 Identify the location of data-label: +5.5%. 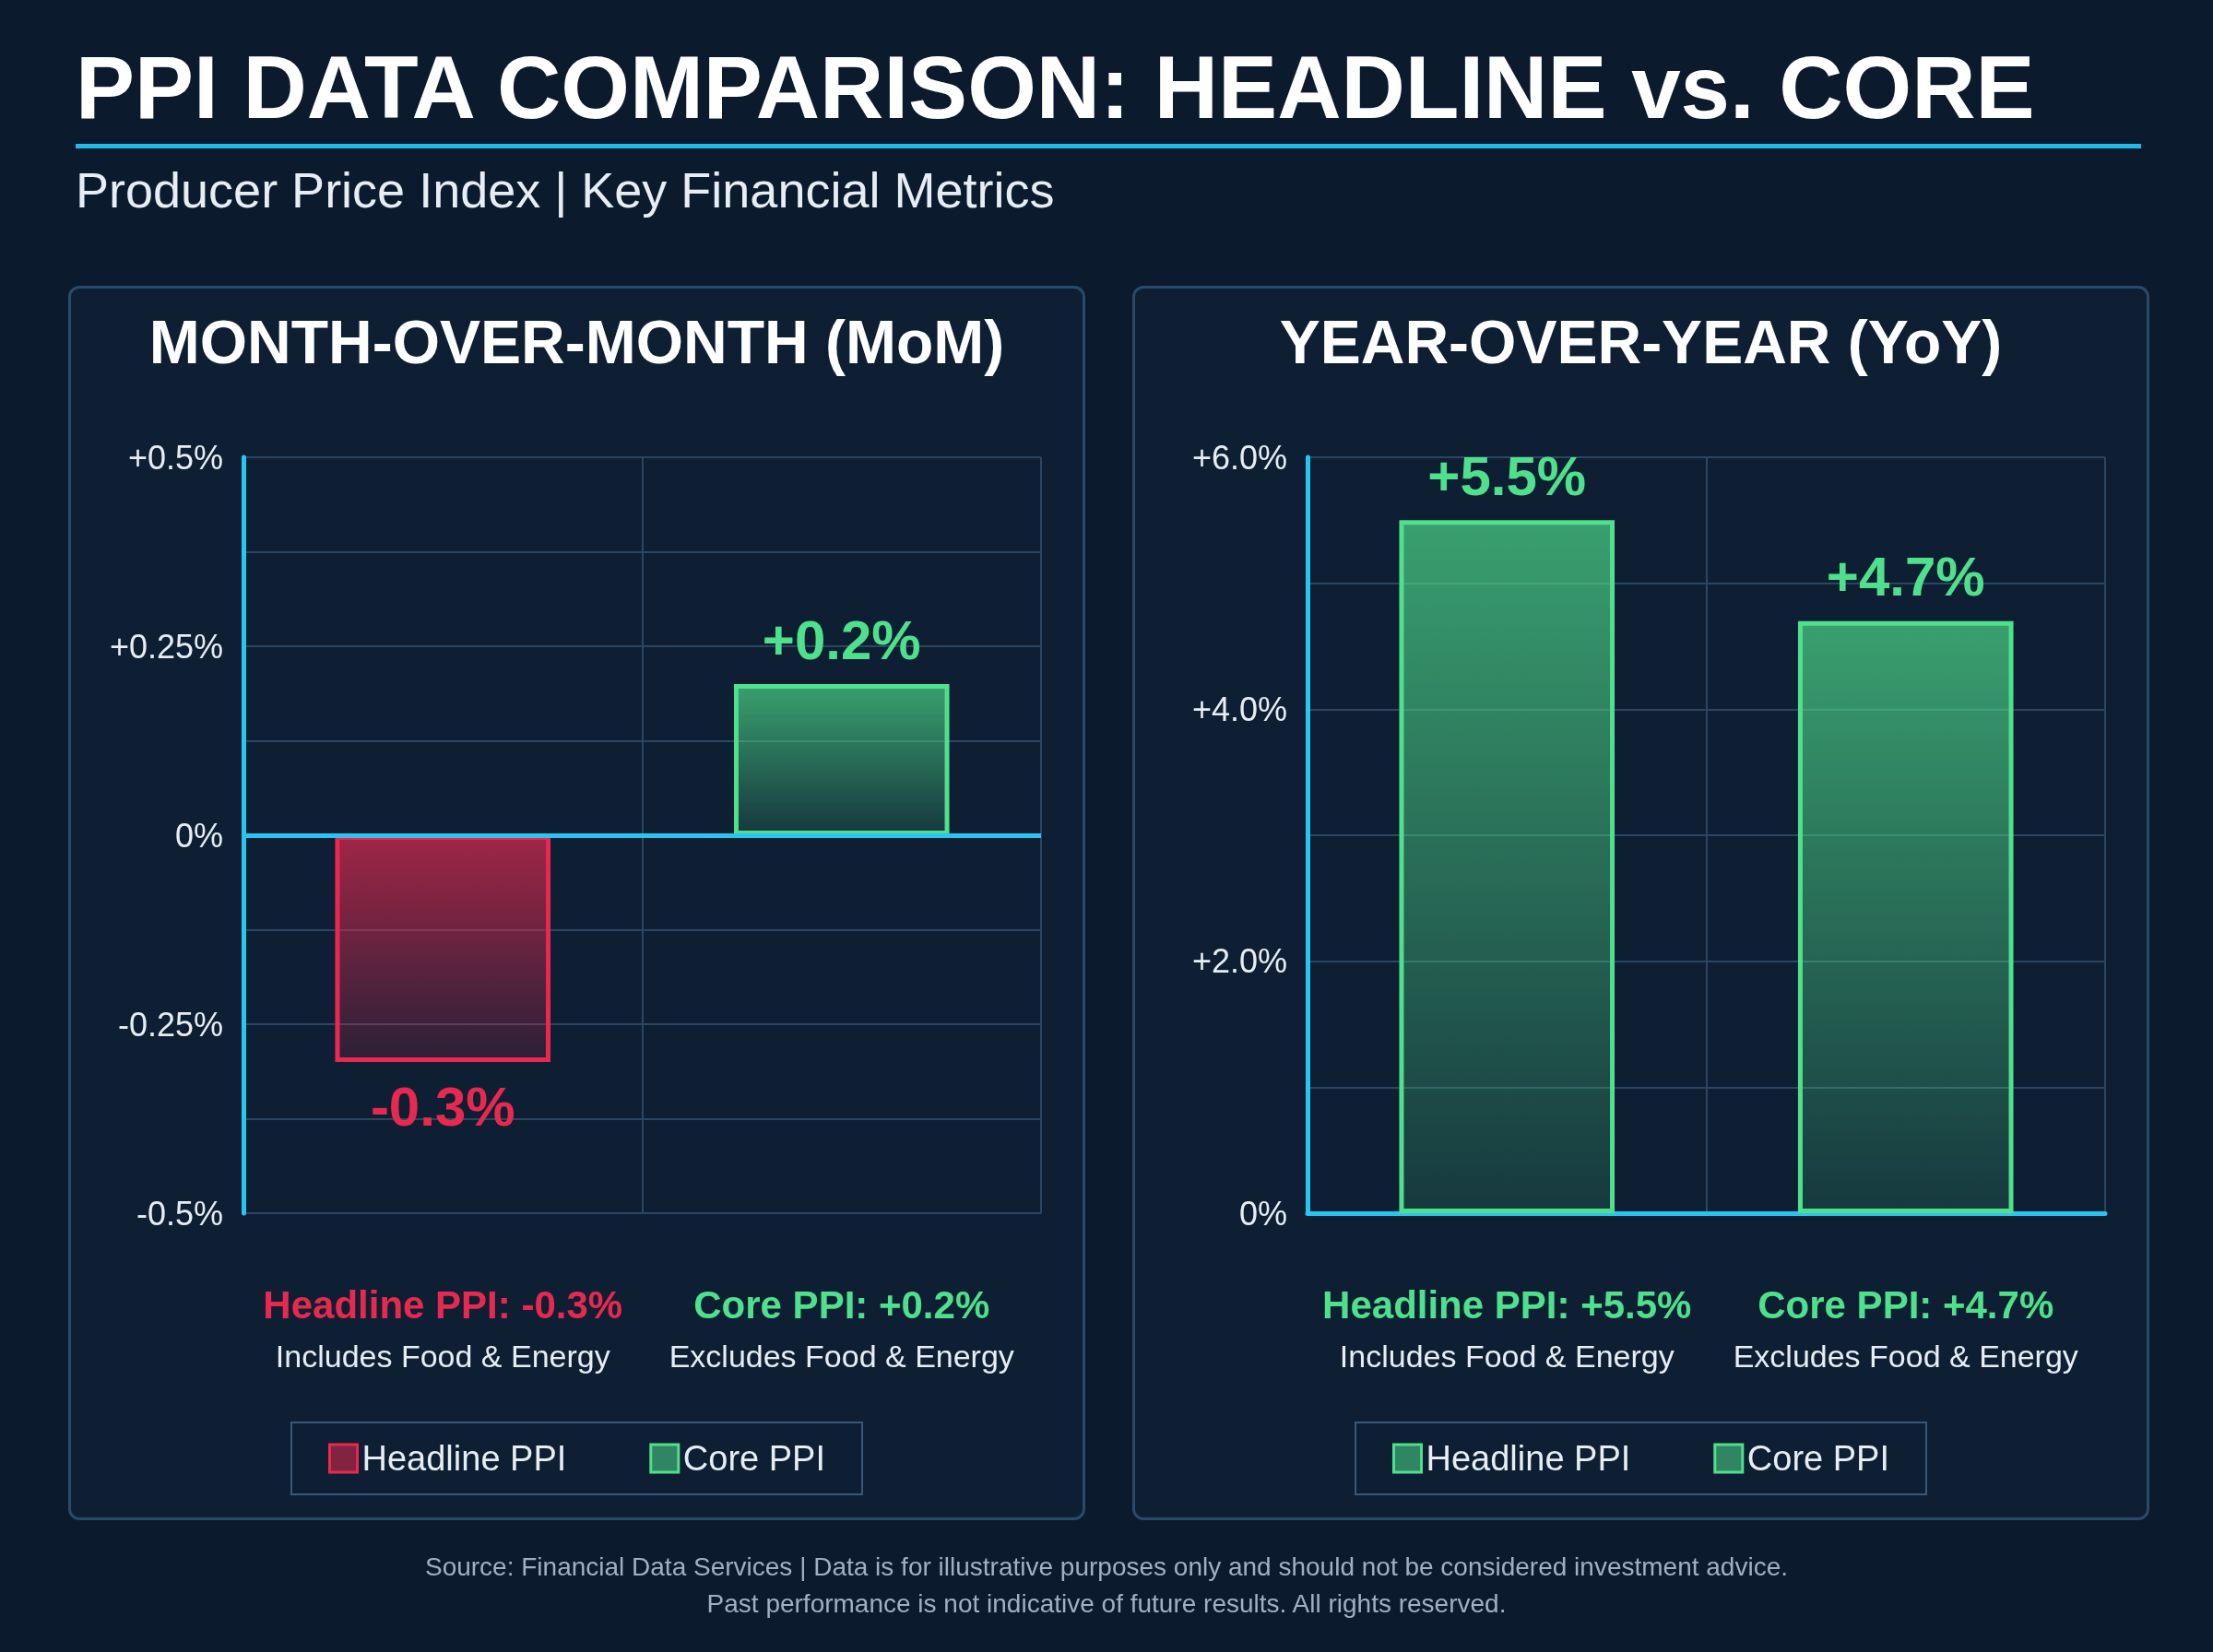
(1507, 475).